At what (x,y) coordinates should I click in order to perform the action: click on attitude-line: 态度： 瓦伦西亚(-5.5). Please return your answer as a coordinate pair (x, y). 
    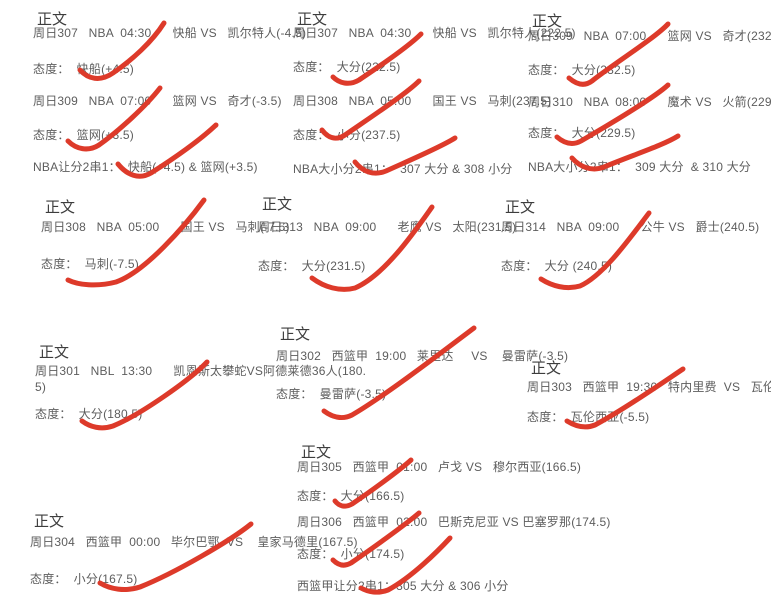
    Looking at the image, I should click on (588, 417).